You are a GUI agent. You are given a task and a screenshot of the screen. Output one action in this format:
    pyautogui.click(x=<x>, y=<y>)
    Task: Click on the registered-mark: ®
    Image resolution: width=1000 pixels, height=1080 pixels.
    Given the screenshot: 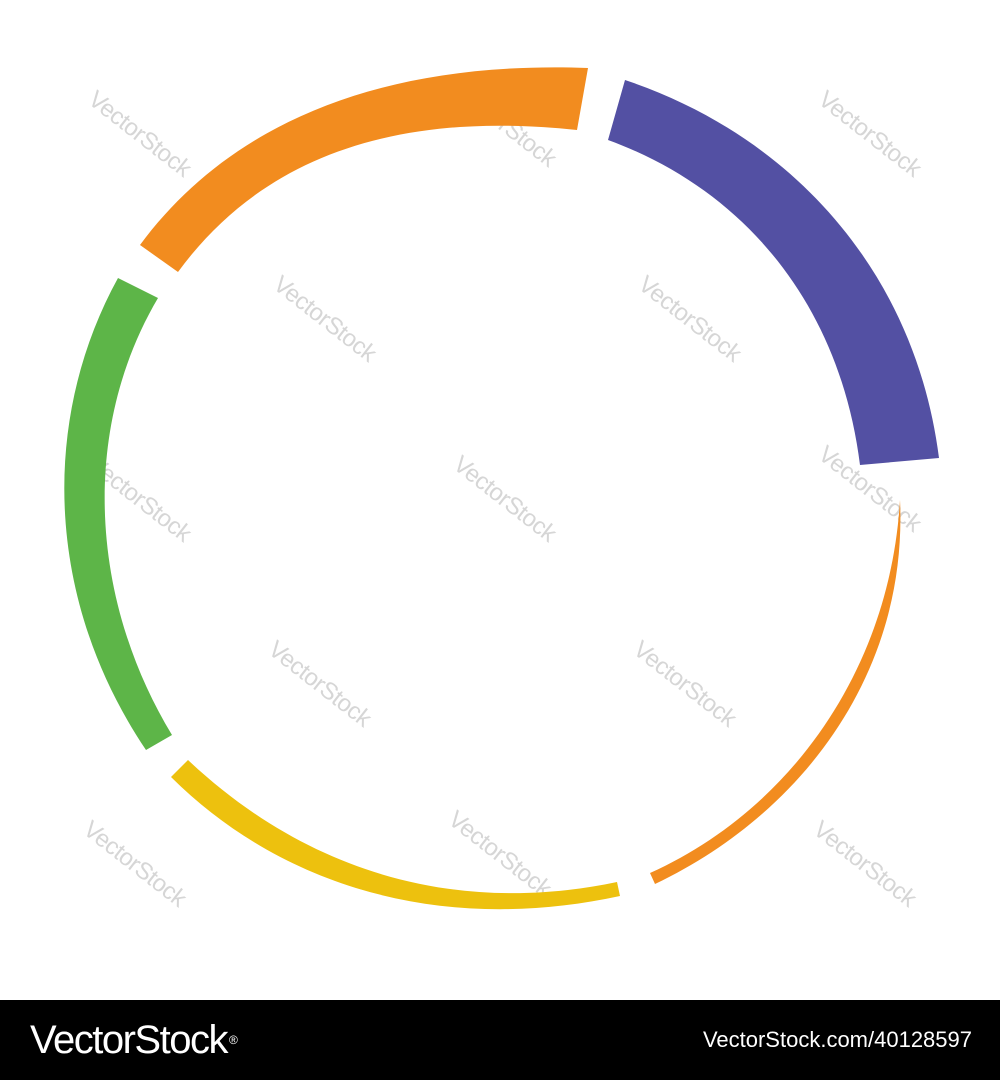 What is the action you would take?
    pyautogui.click(x=233, y=1040)
    